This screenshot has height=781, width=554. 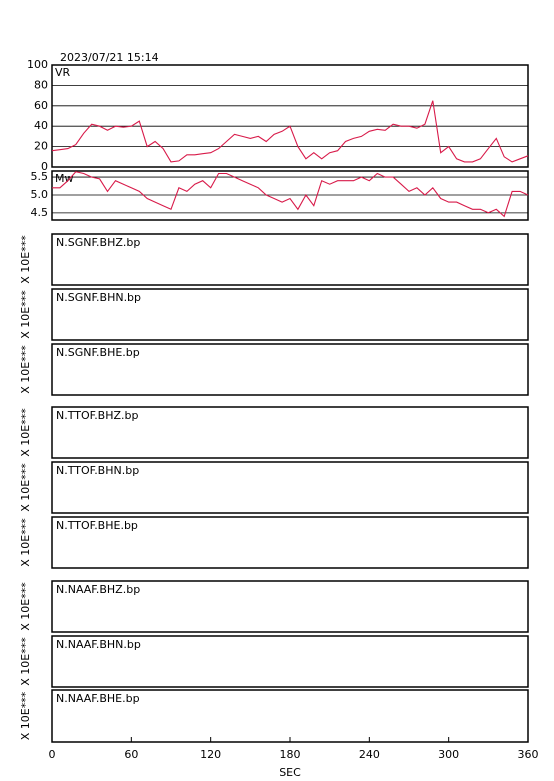 What do you see at coordinates (97, 415) in the screenshot?
I see `panel-label: N.TTOF.BHZ.bp` at bounding box center [97, 415].